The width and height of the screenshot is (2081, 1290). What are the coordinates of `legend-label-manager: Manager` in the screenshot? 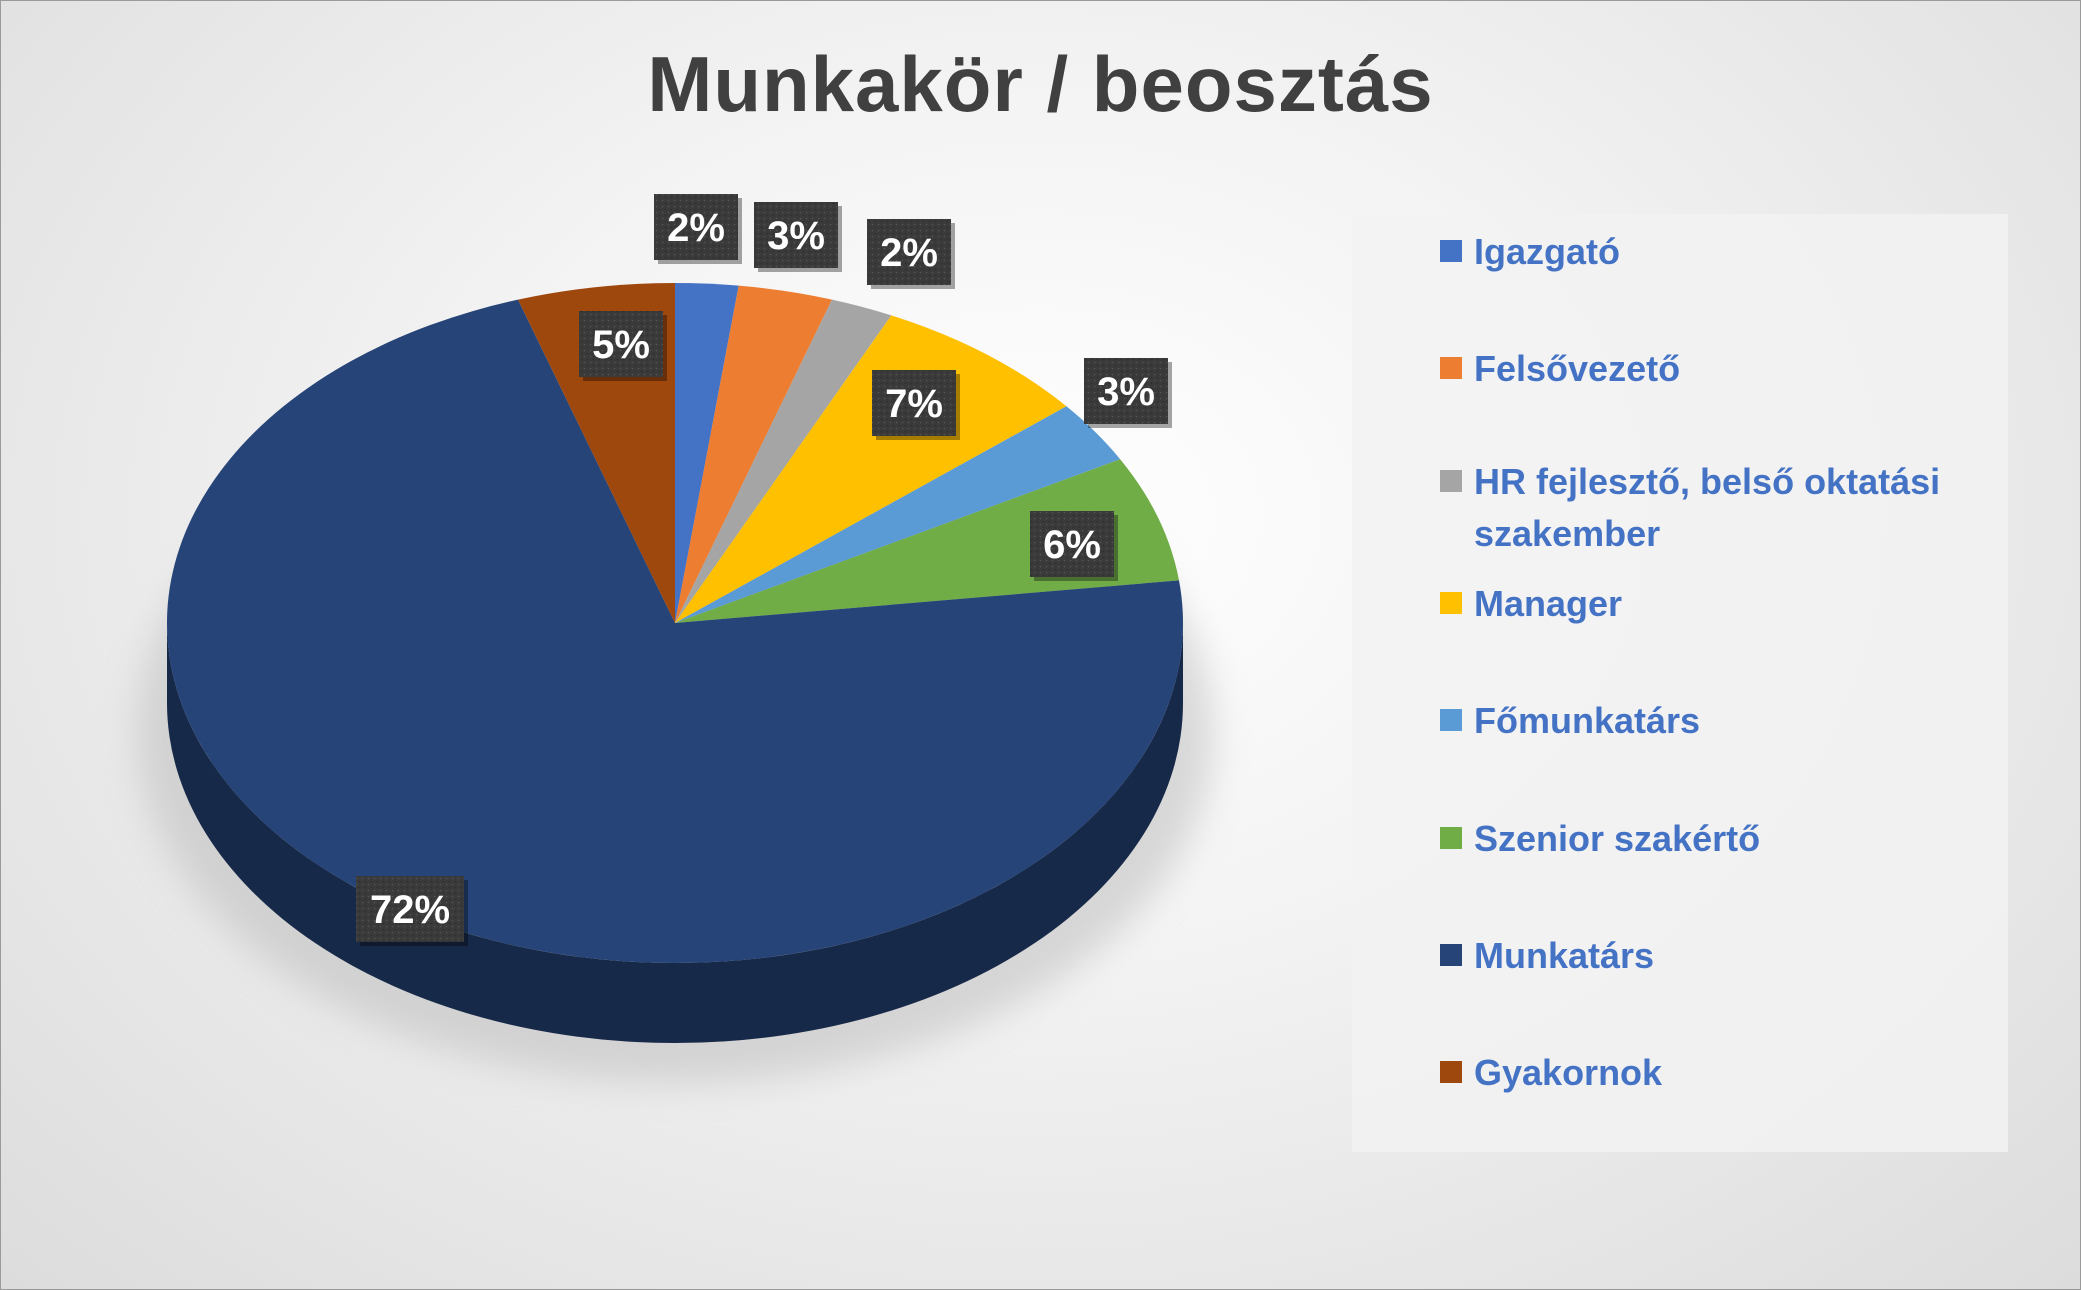 It's located at (1548, 603).